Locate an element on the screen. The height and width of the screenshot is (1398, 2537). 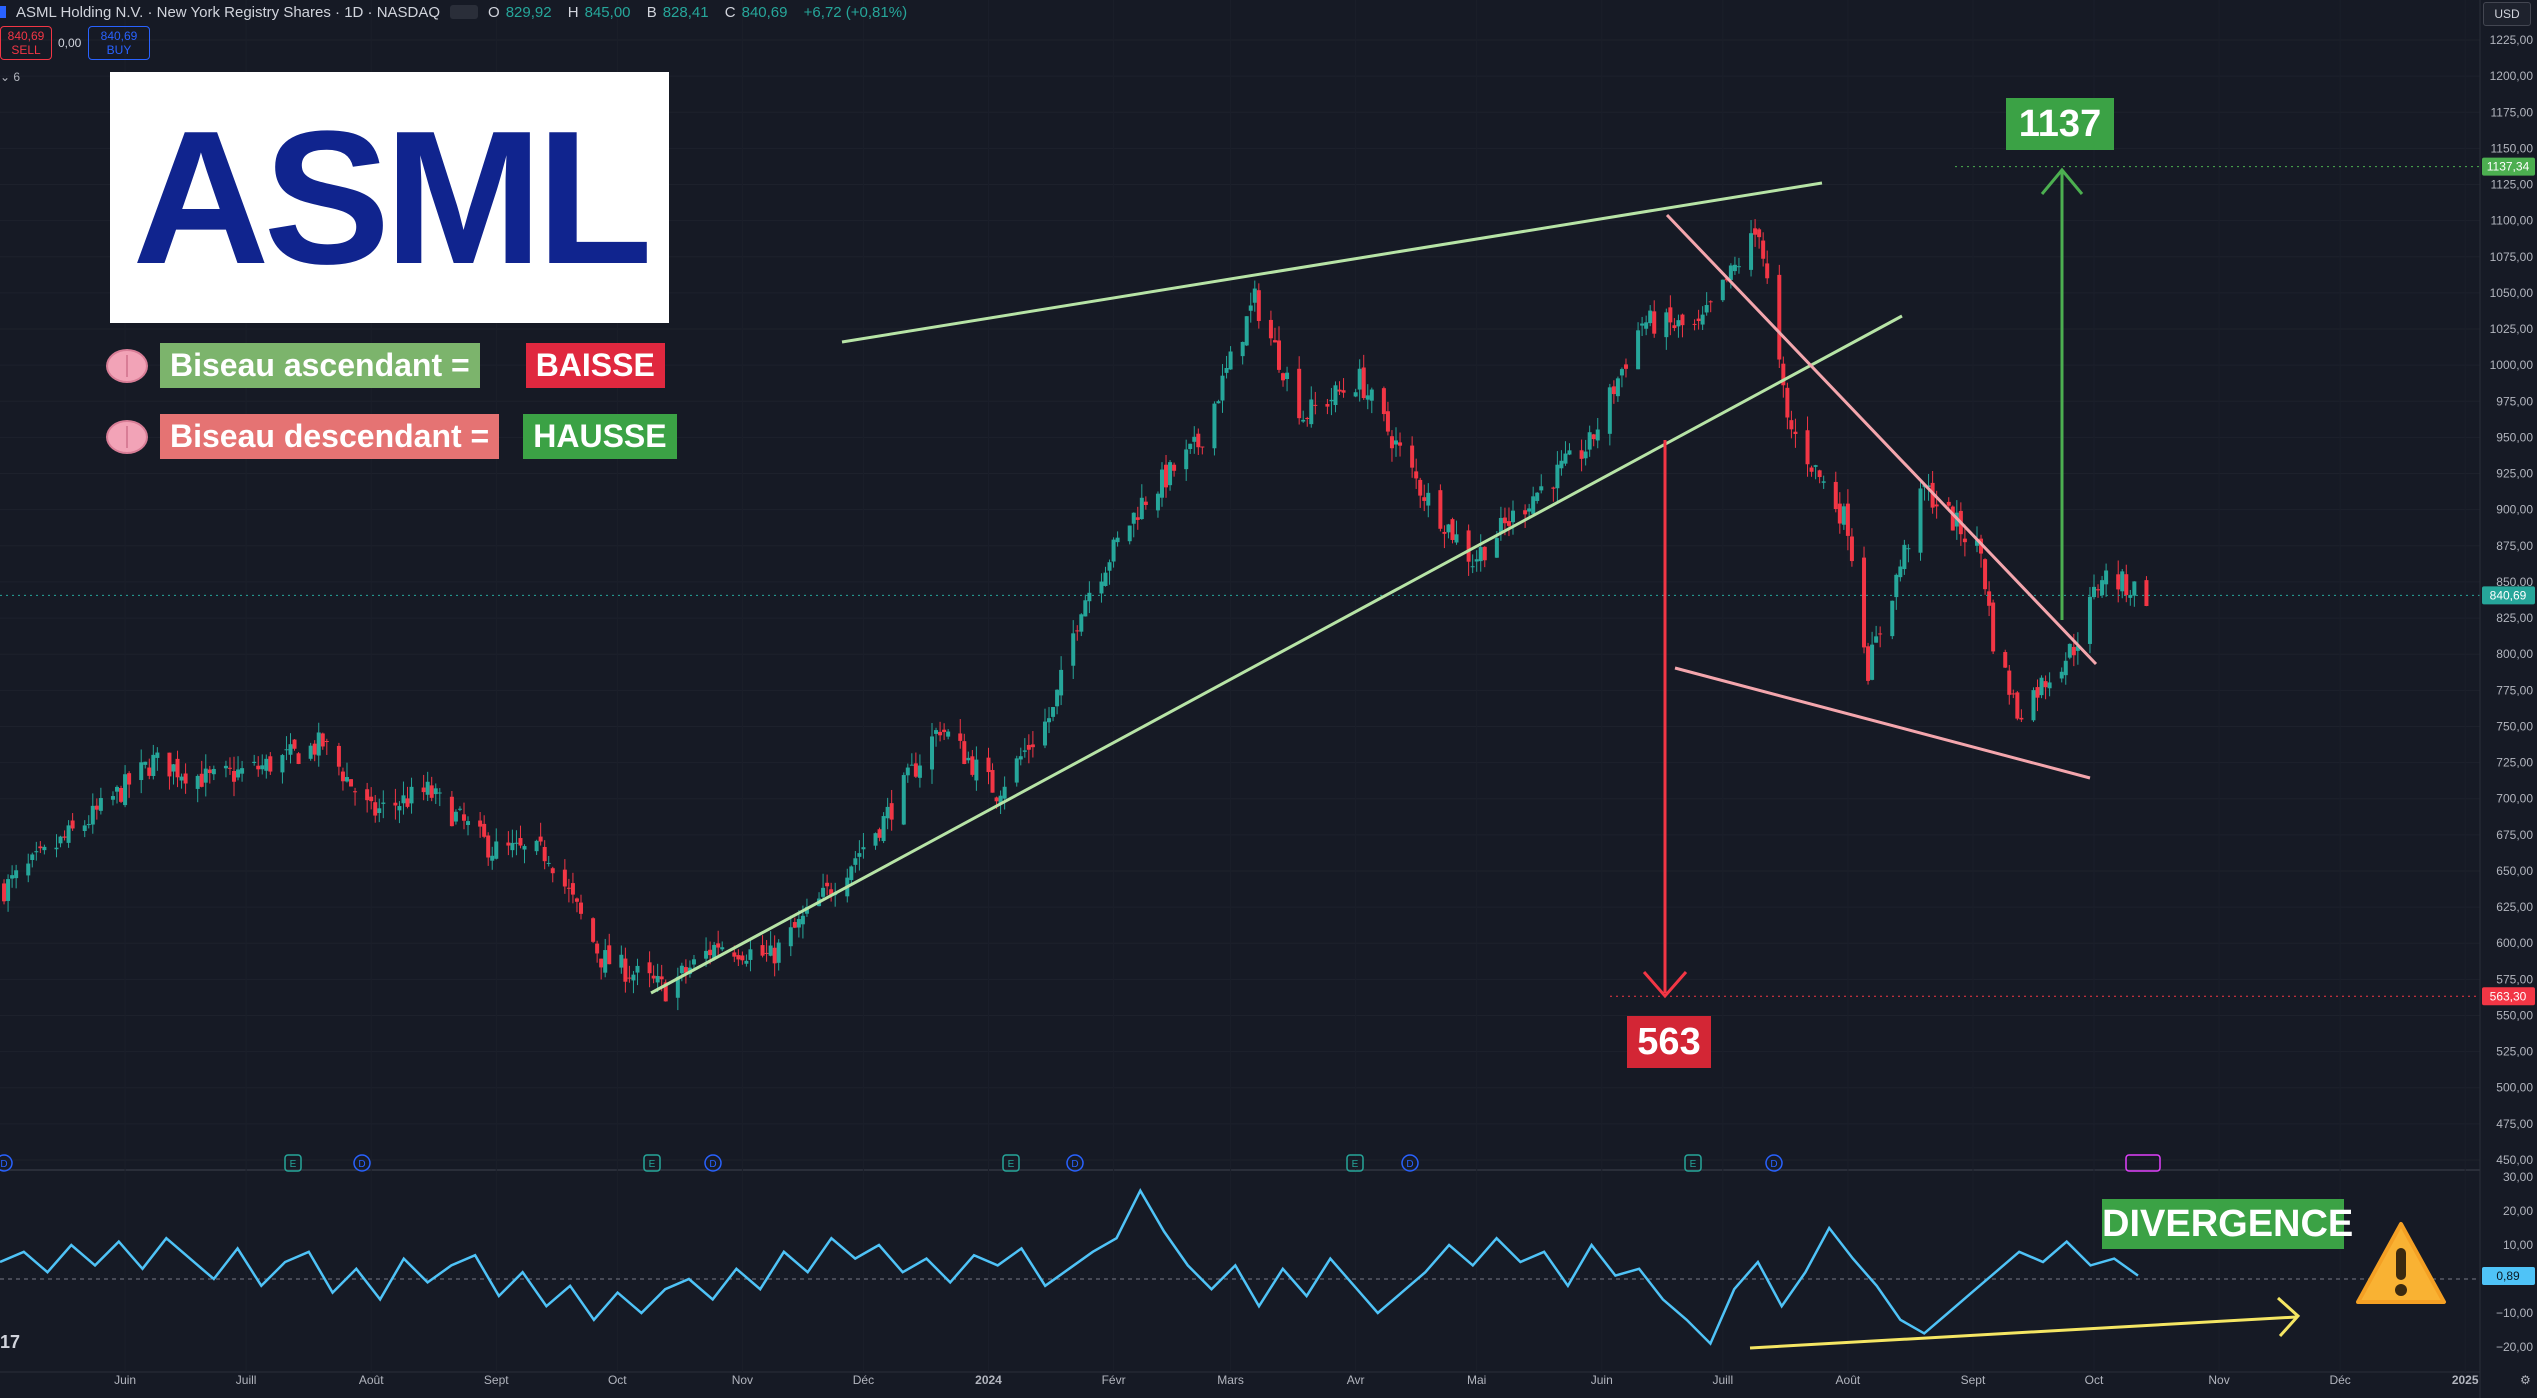
asml-logo: ASML is located at coordinates (389, 197).